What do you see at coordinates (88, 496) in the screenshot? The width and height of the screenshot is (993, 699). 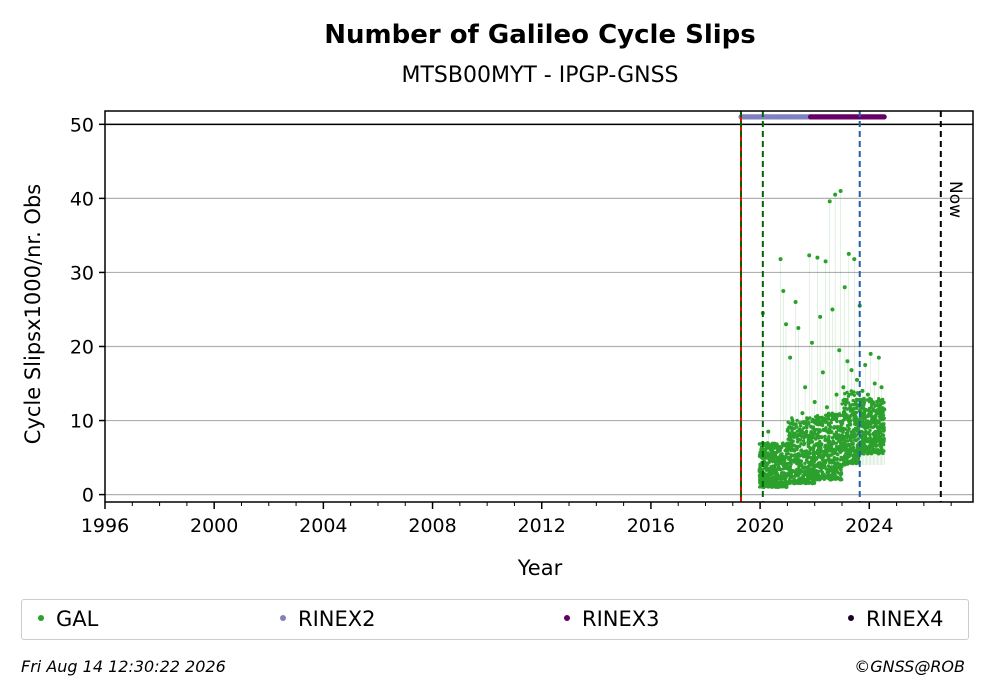 I see `y-tick-label: 0` at bounding box center [88, 496].